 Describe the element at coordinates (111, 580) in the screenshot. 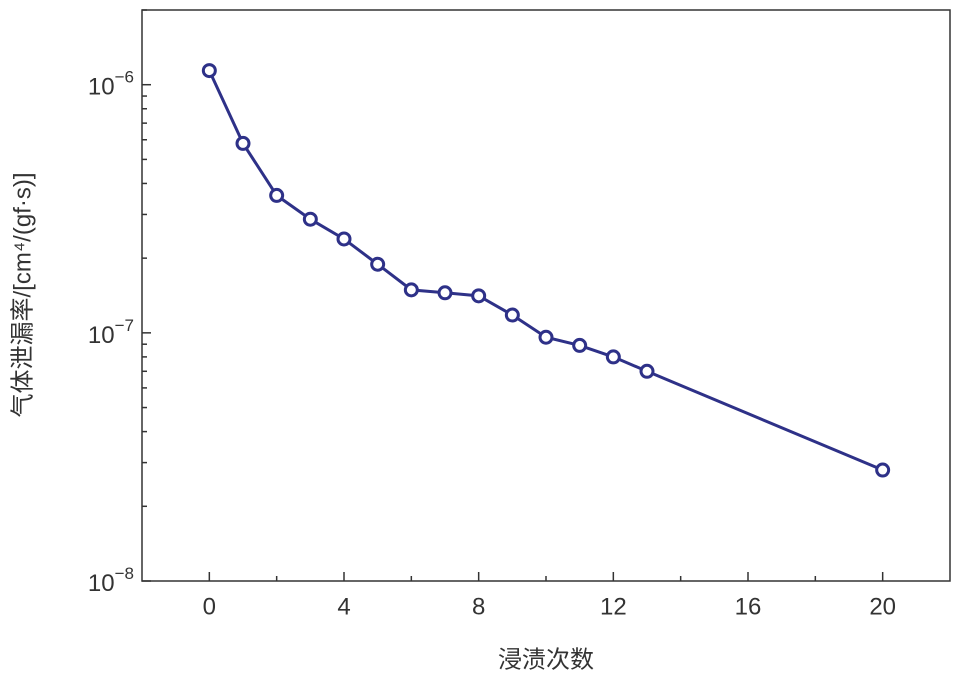

I see `y-tick-label: 10⁻⁸` at that location.